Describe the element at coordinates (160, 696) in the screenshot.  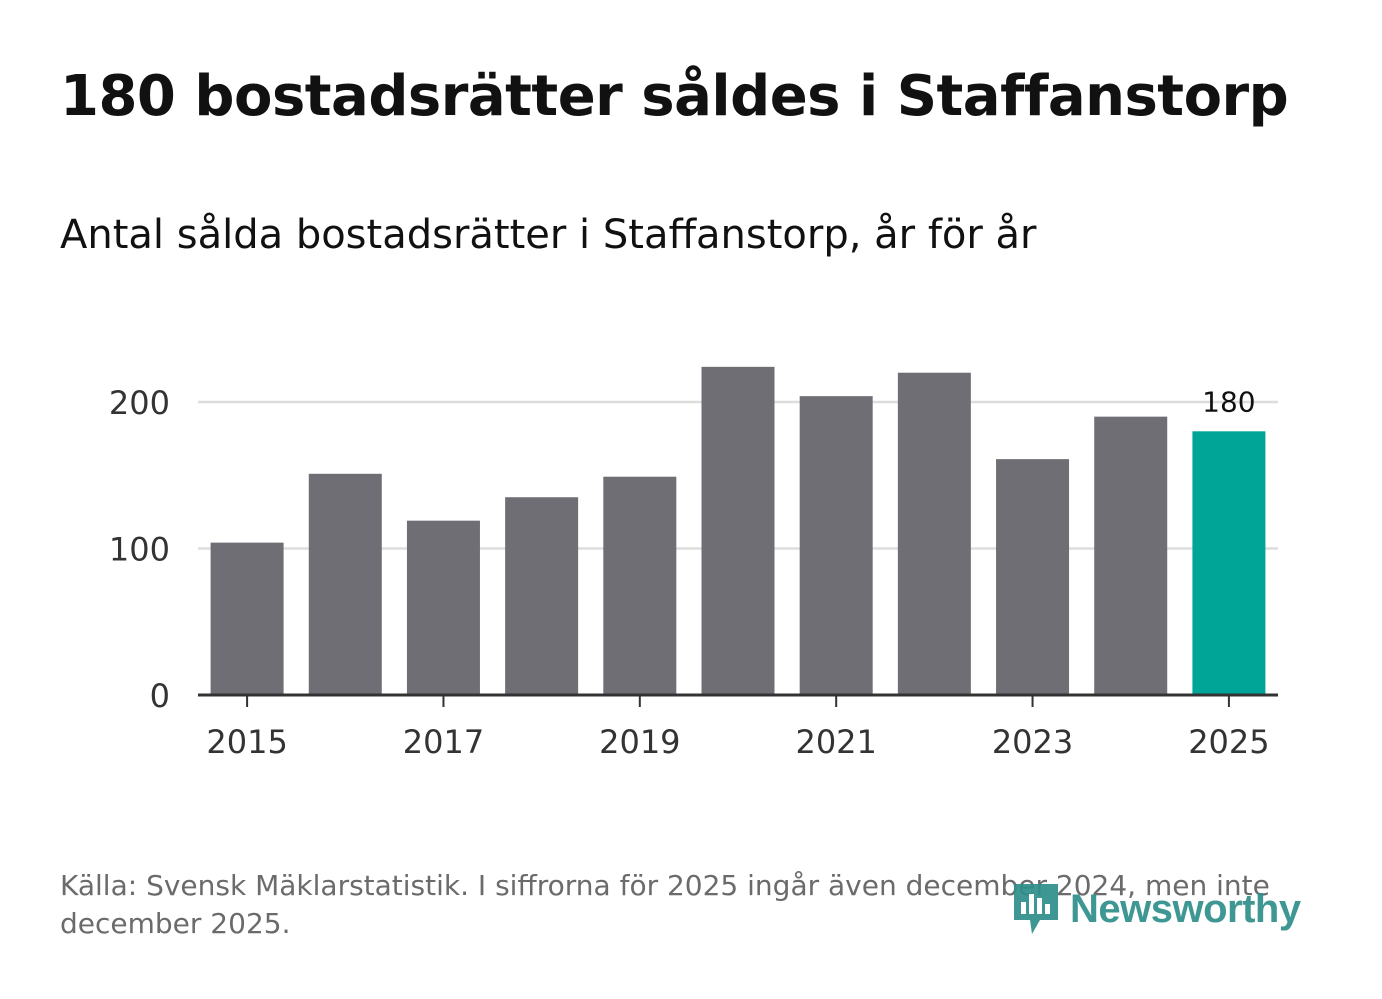
I see `y-tick-label: 0` at that location.